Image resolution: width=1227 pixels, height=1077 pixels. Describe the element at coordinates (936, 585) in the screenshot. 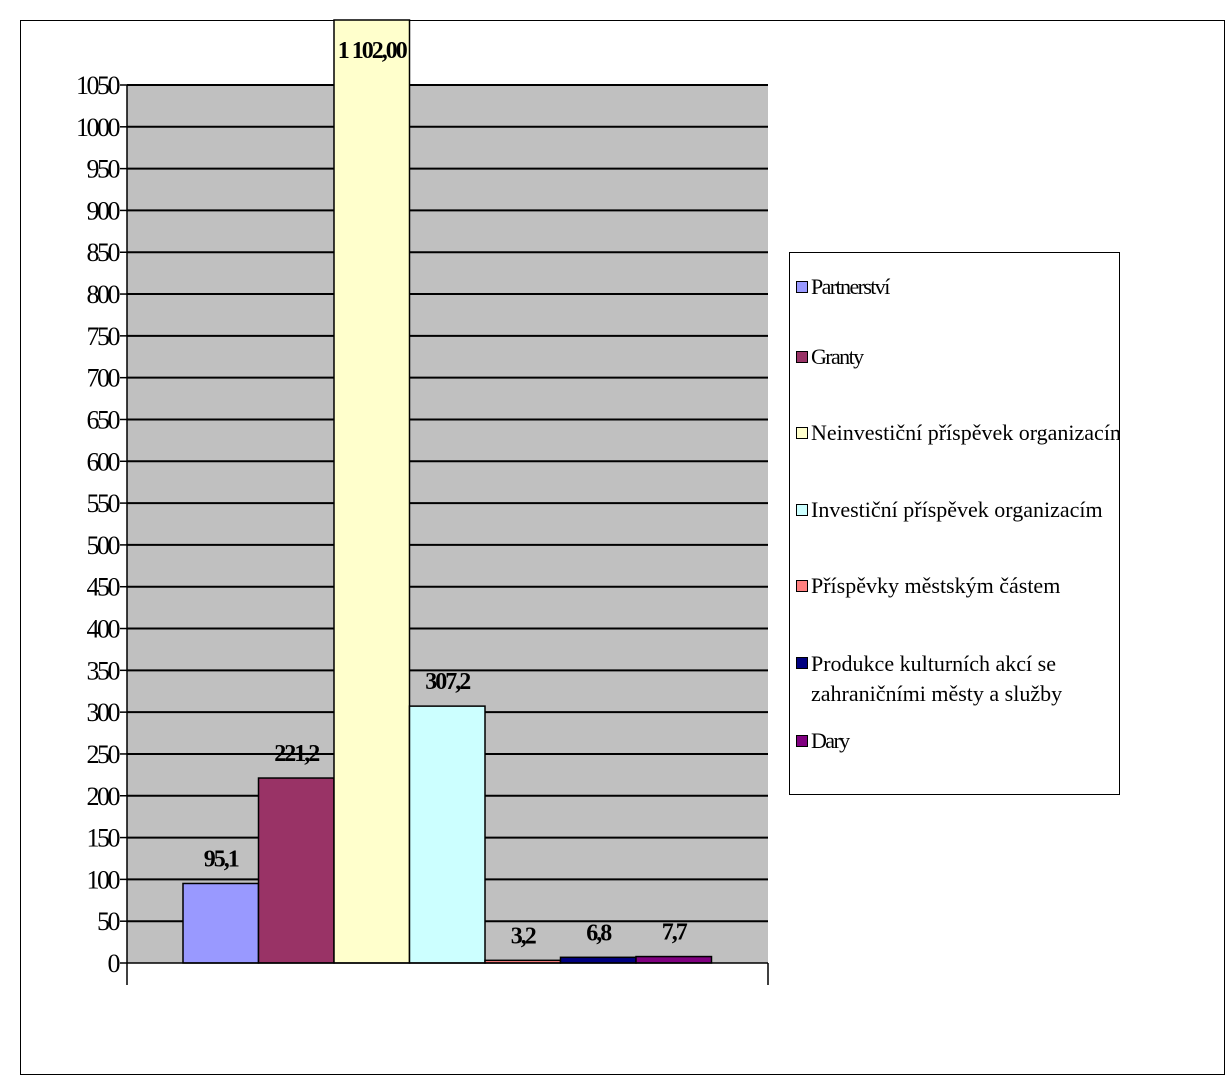

I see `legend-label: Příspěvky městským částem` at that location.